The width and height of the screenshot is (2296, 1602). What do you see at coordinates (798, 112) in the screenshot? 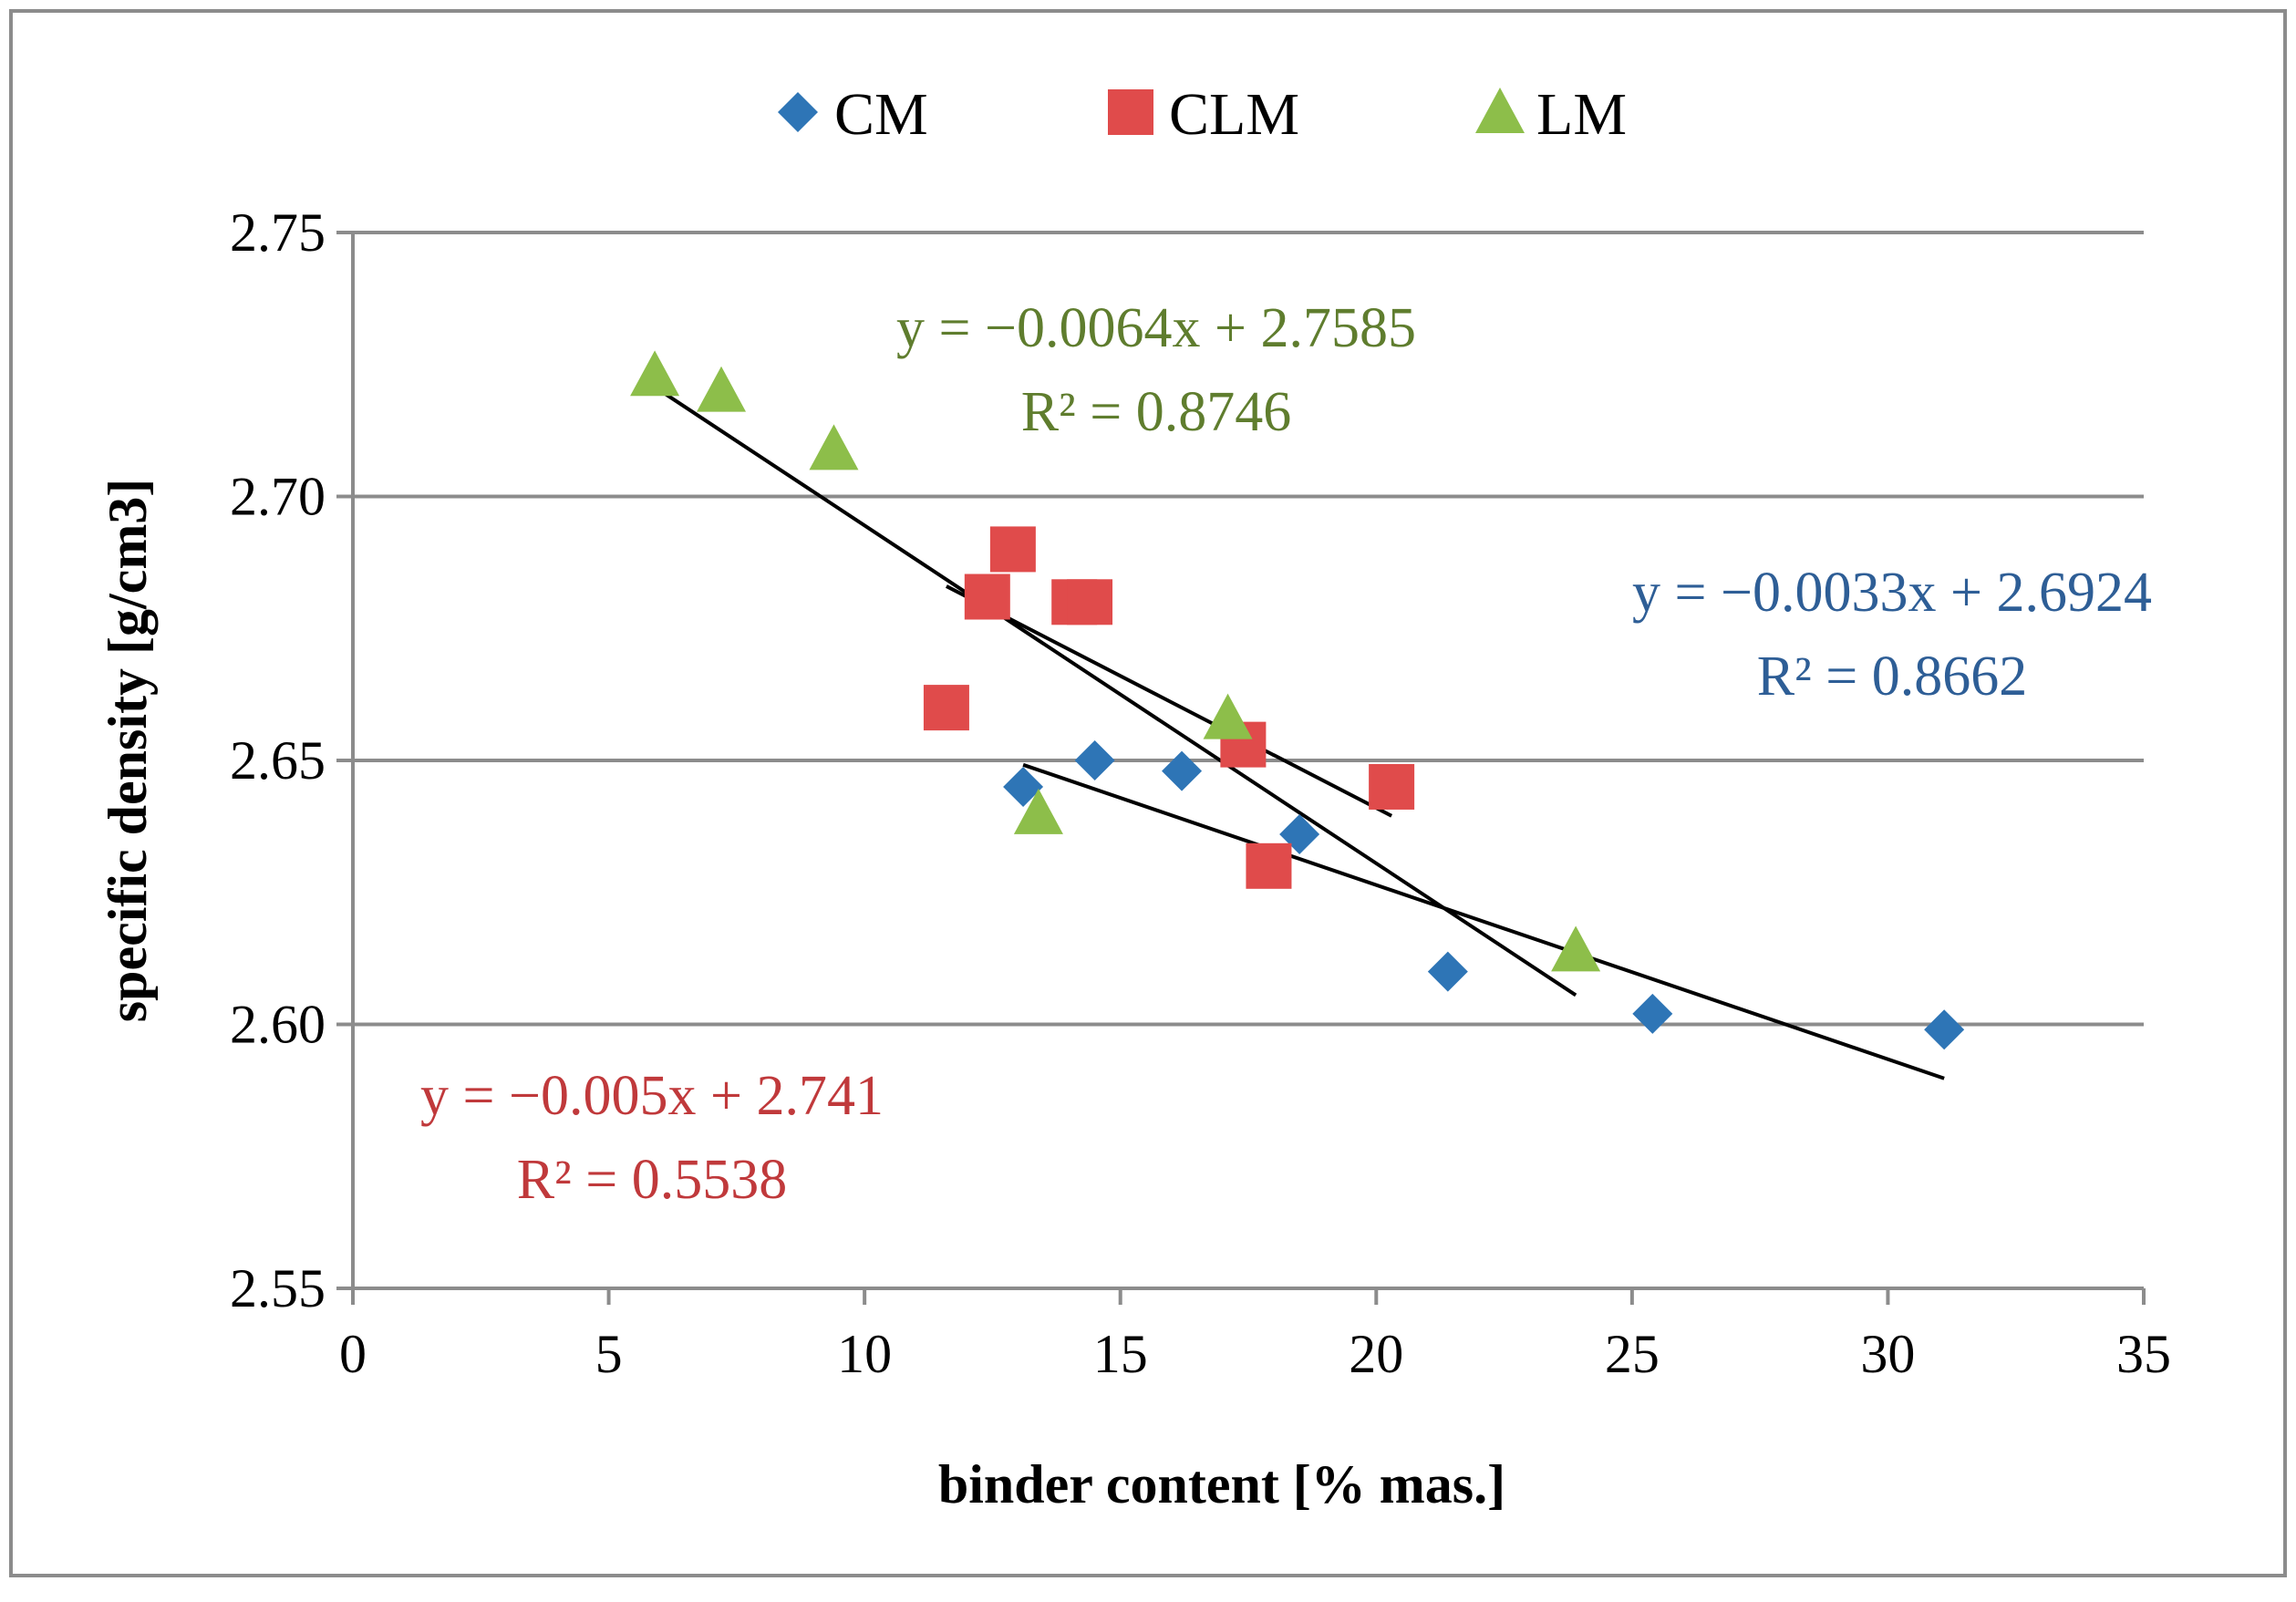
I see `cm-legend-marker` at bounding box center [798, 112].